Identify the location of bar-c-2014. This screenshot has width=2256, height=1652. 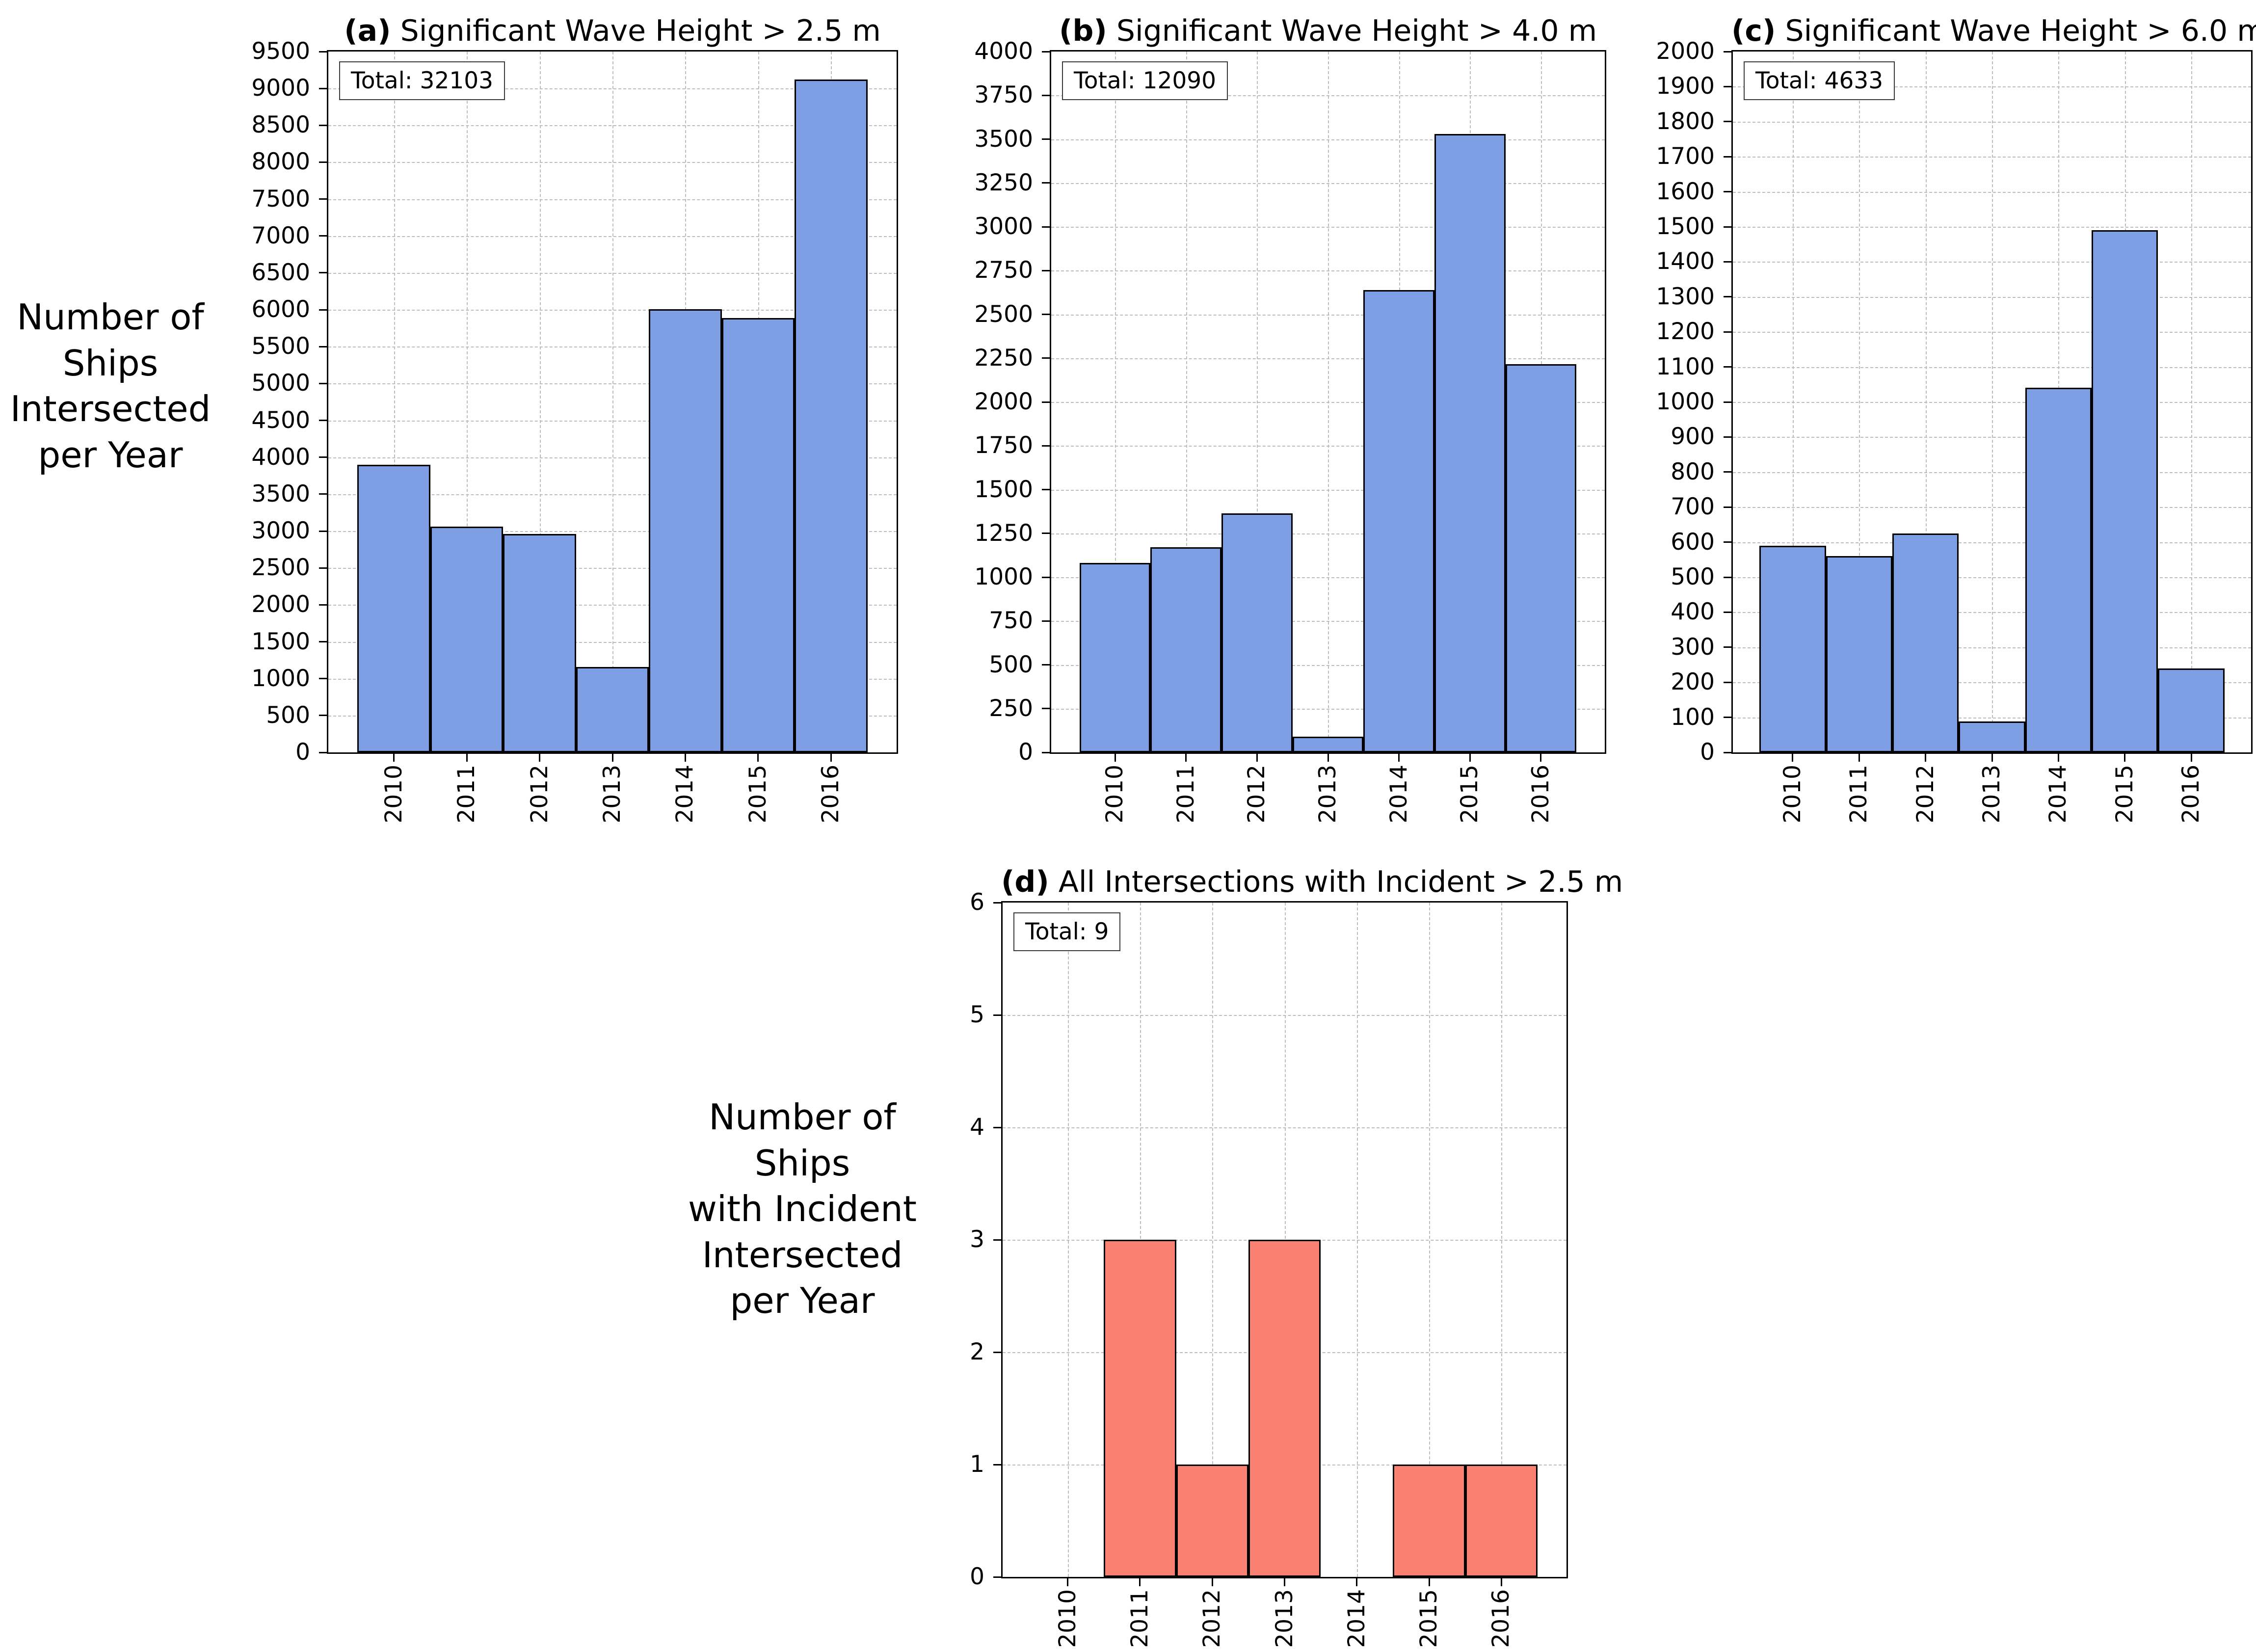
(2058, 570).